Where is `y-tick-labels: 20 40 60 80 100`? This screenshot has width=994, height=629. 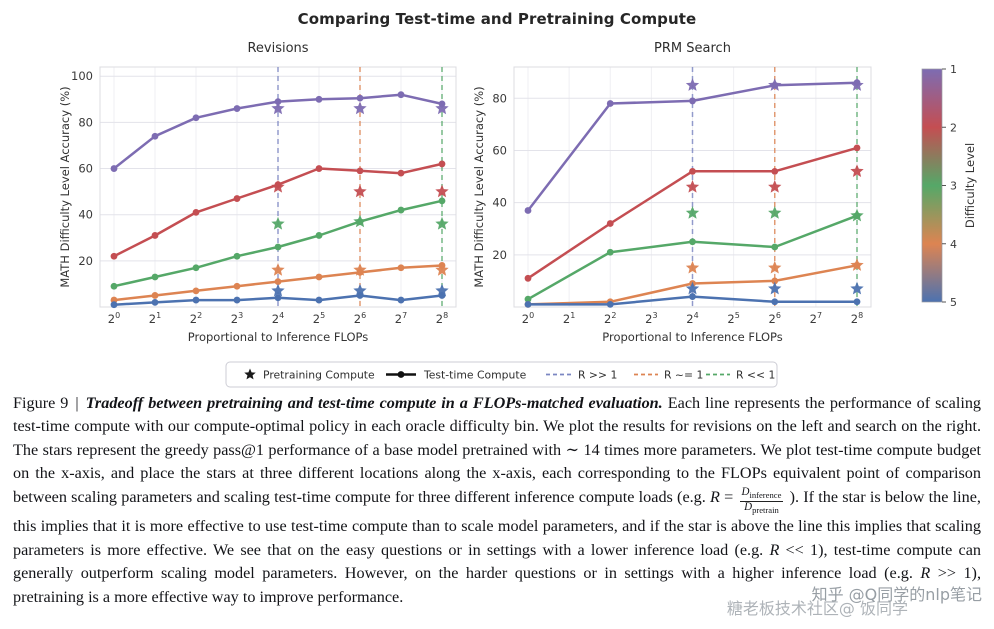
y-tick-labels: 20 40 60 80 100 is located at coordinates (82, 168).